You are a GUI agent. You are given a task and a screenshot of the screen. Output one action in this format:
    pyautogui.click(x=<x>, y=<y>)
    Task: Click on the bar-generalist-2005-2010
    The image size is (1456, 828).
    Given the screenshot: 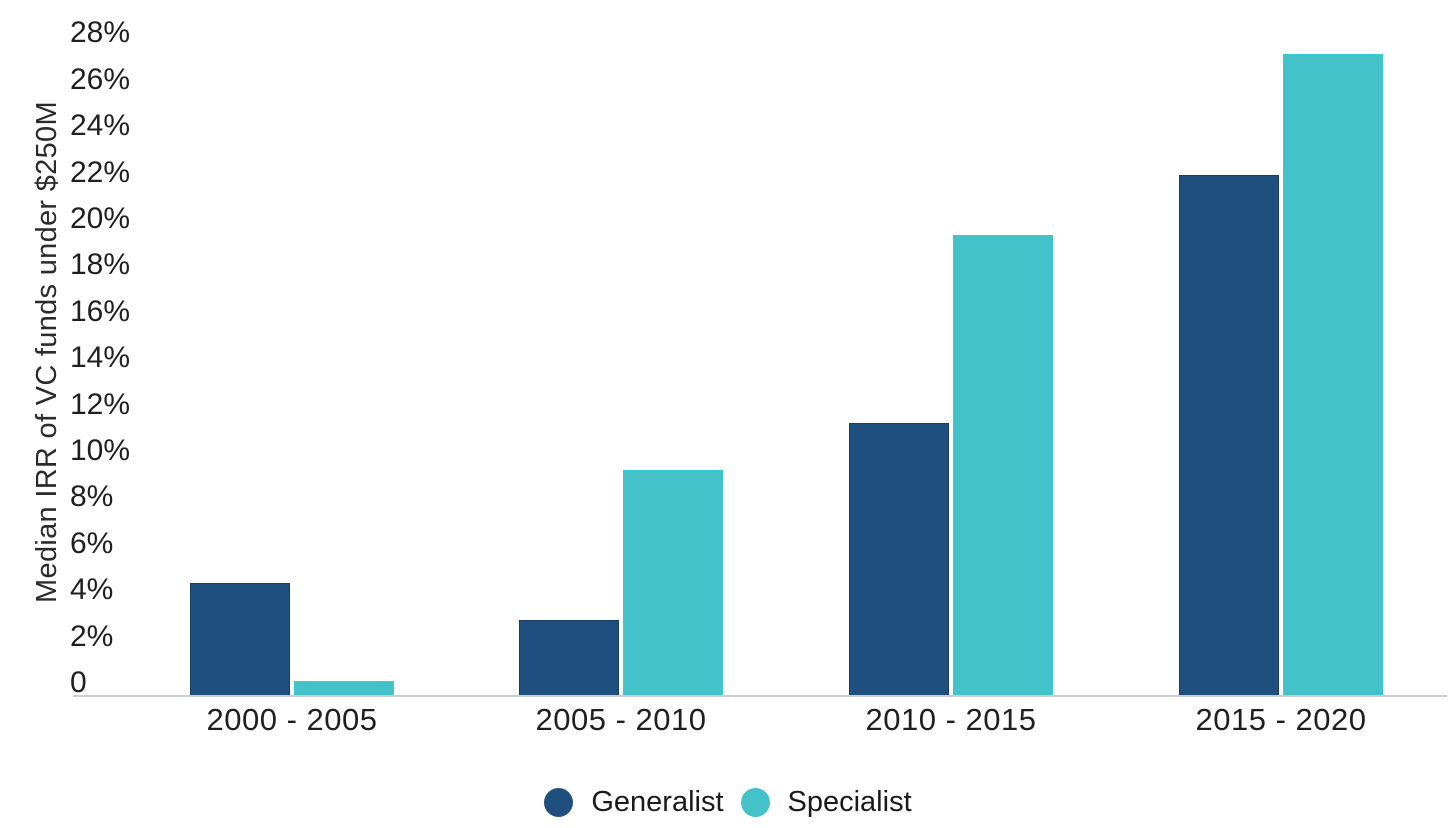 What is the action you would take?
    pyautogui.click(x=569, y=658)
    